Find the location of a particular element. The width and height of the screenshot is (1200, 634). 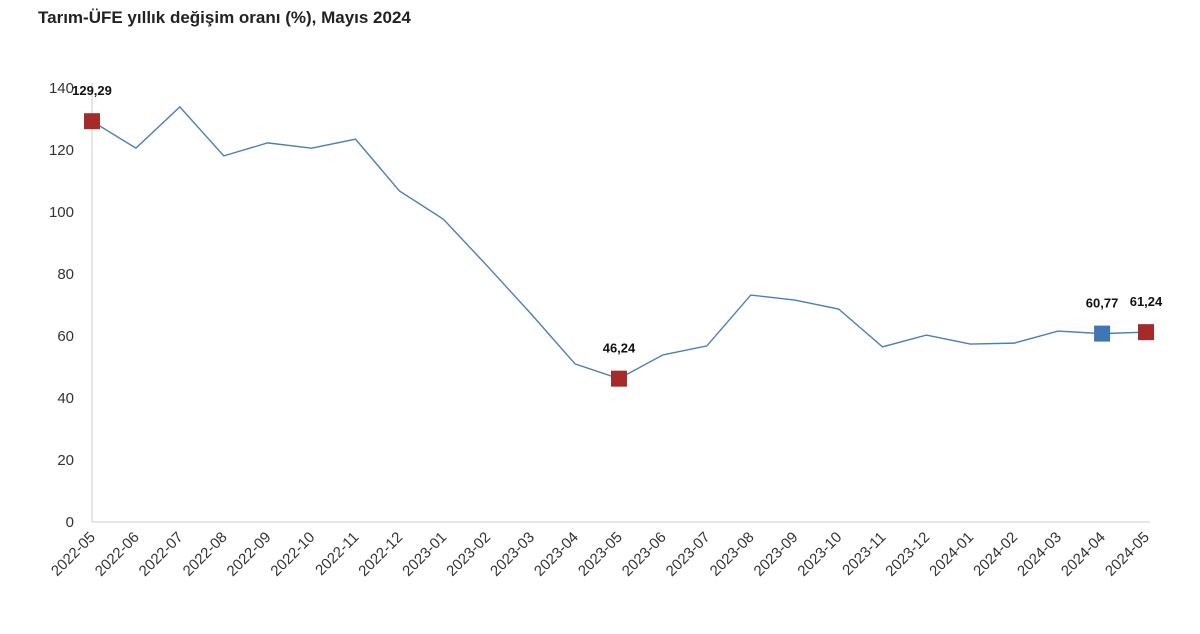

data-label: 129,29 is located at coordinates (92, 90).